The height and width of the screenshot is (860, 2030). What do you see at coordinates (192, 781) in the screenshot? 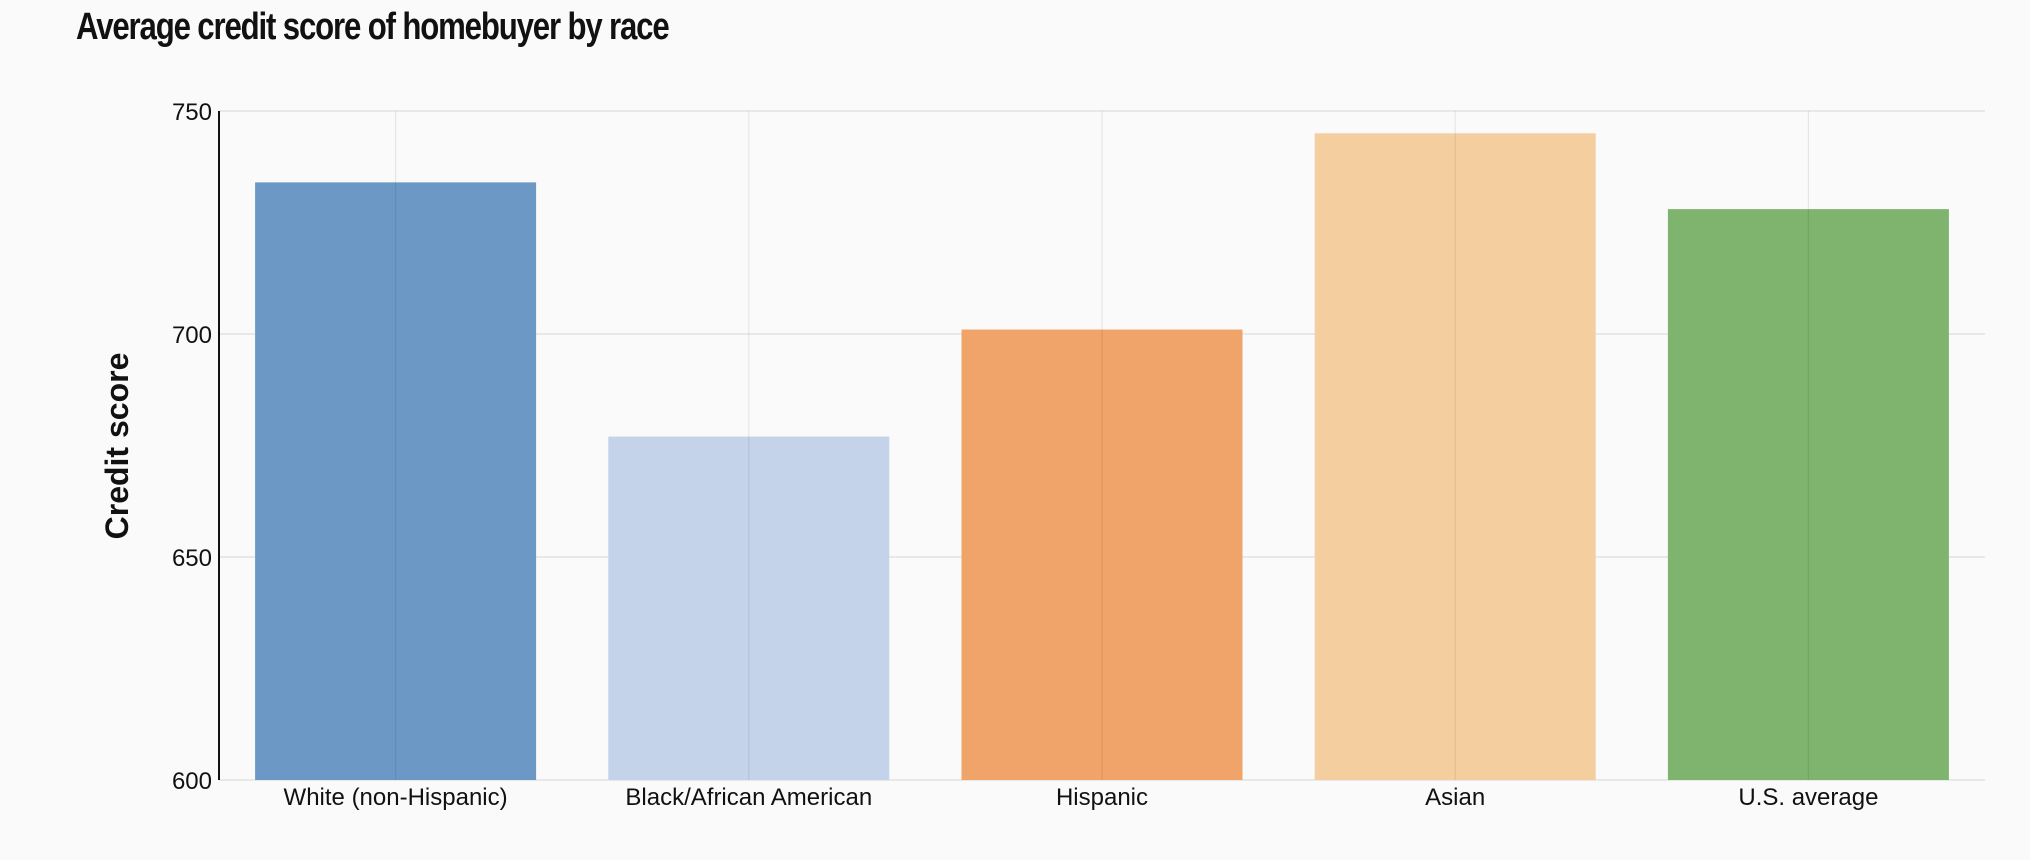
I see `y-tick-label: 600` at bounding box center [192, 781].